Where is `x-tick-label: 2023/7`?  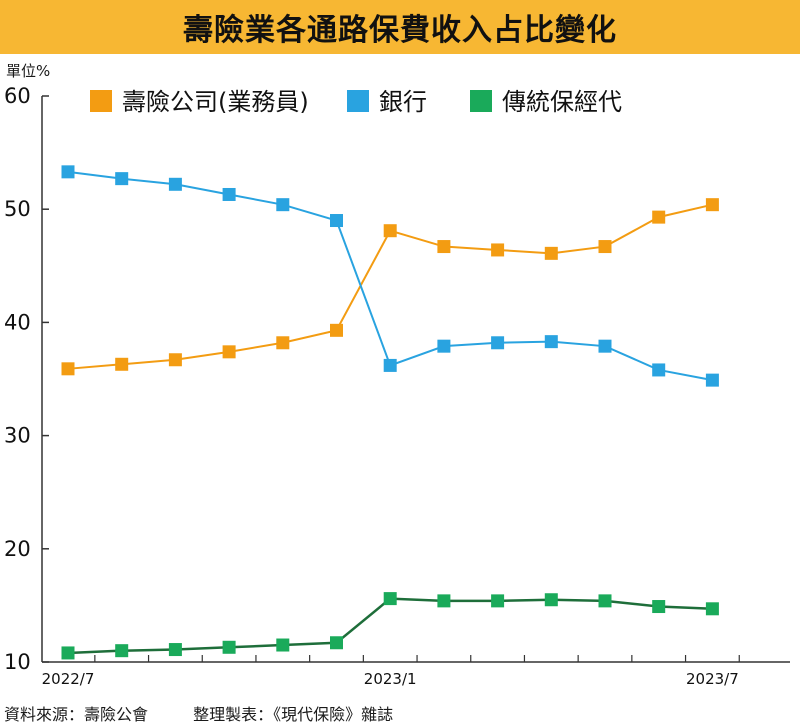 x-tick-label: 2023/7 is located at coordinates (712, 679).